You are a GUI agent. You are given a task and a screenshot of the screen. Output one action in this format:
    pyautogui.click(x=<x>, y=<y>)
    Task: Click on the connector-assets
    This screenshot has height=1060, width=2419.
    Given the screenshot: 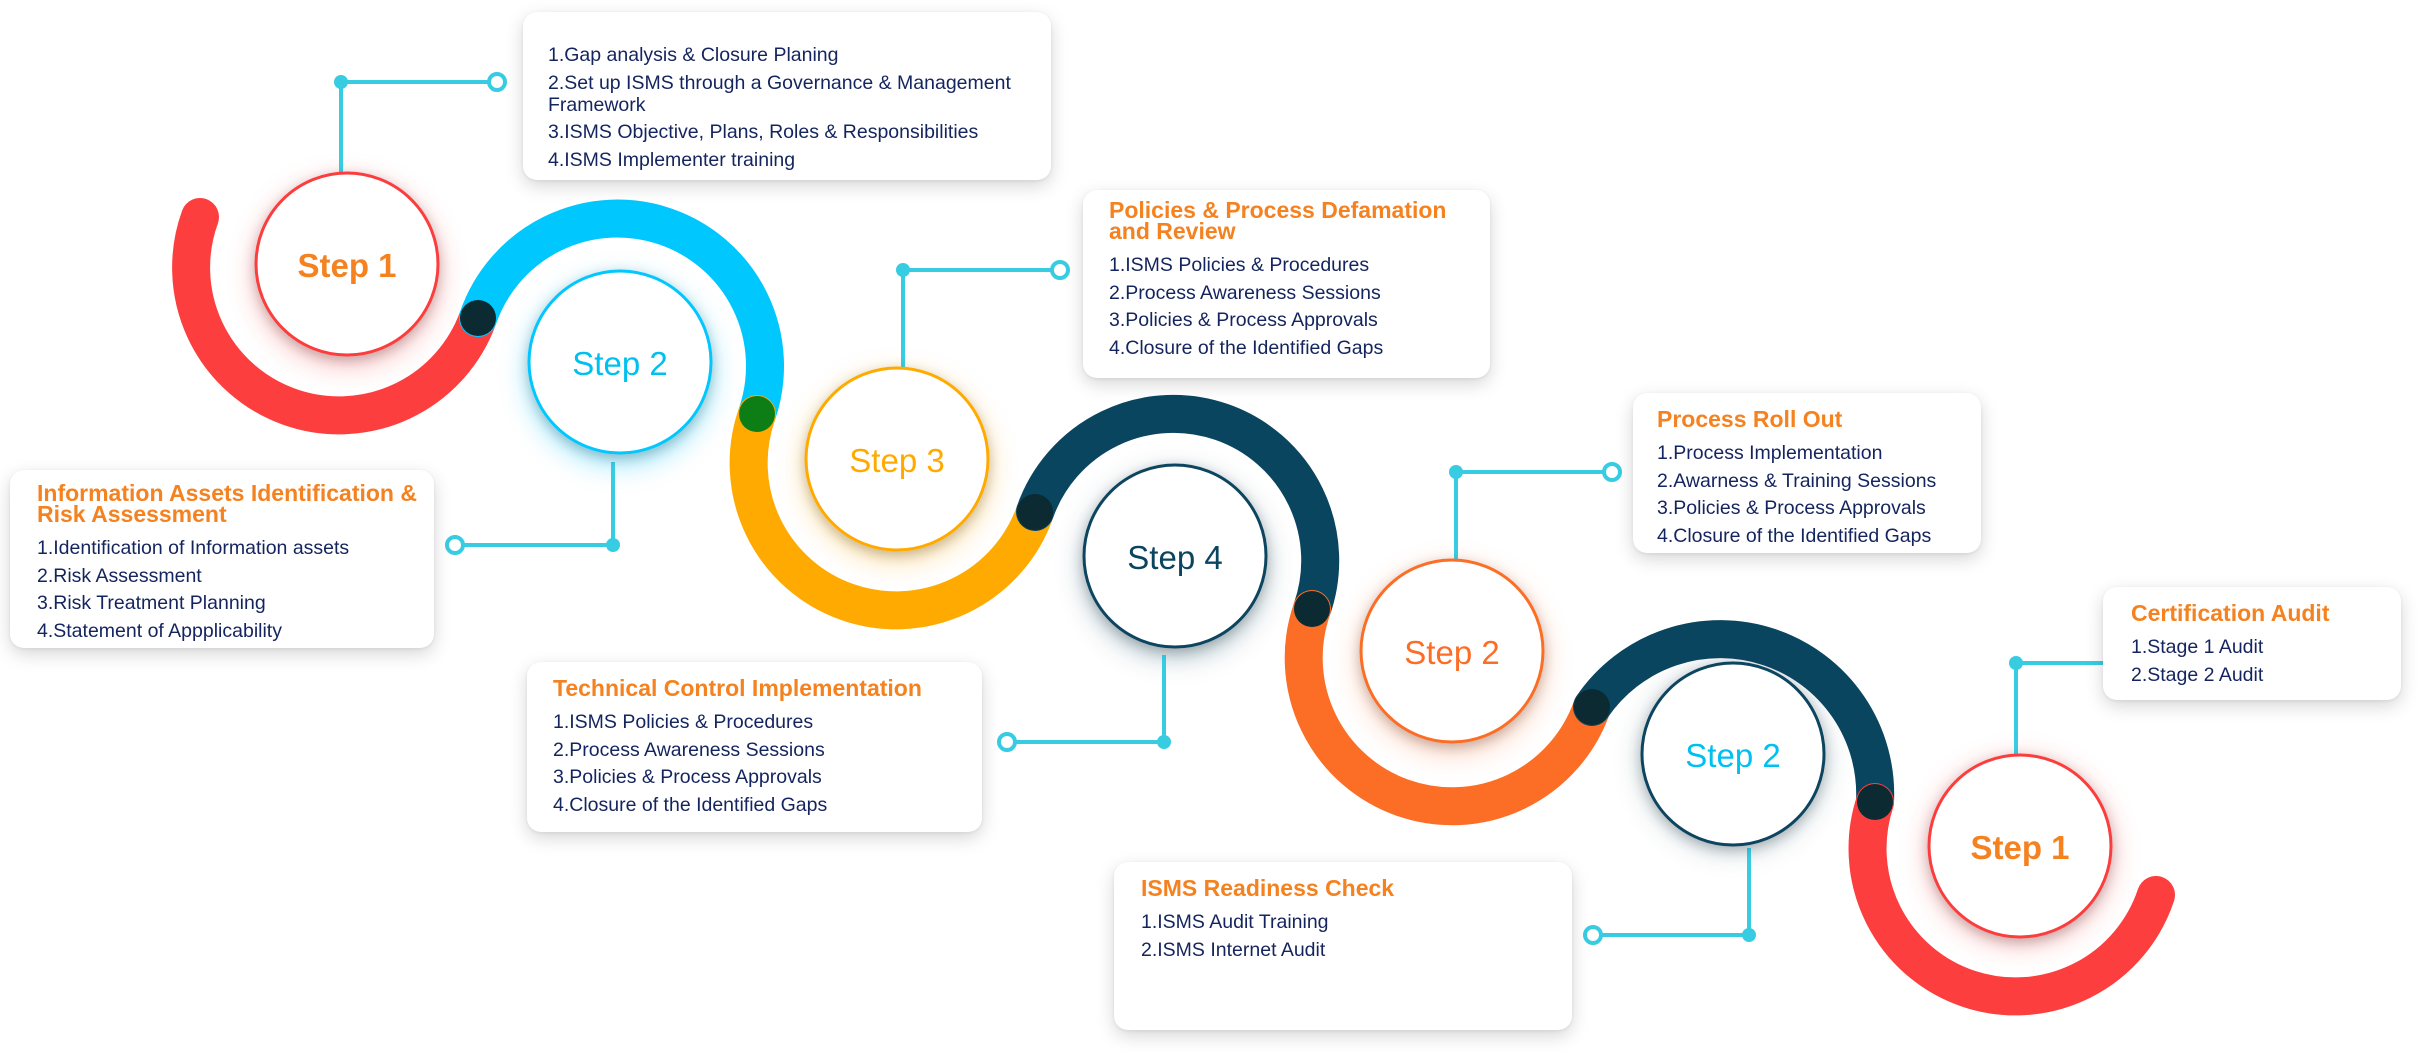 What is the action you would take?
    pyautogui.click(x=535, y=504)
    